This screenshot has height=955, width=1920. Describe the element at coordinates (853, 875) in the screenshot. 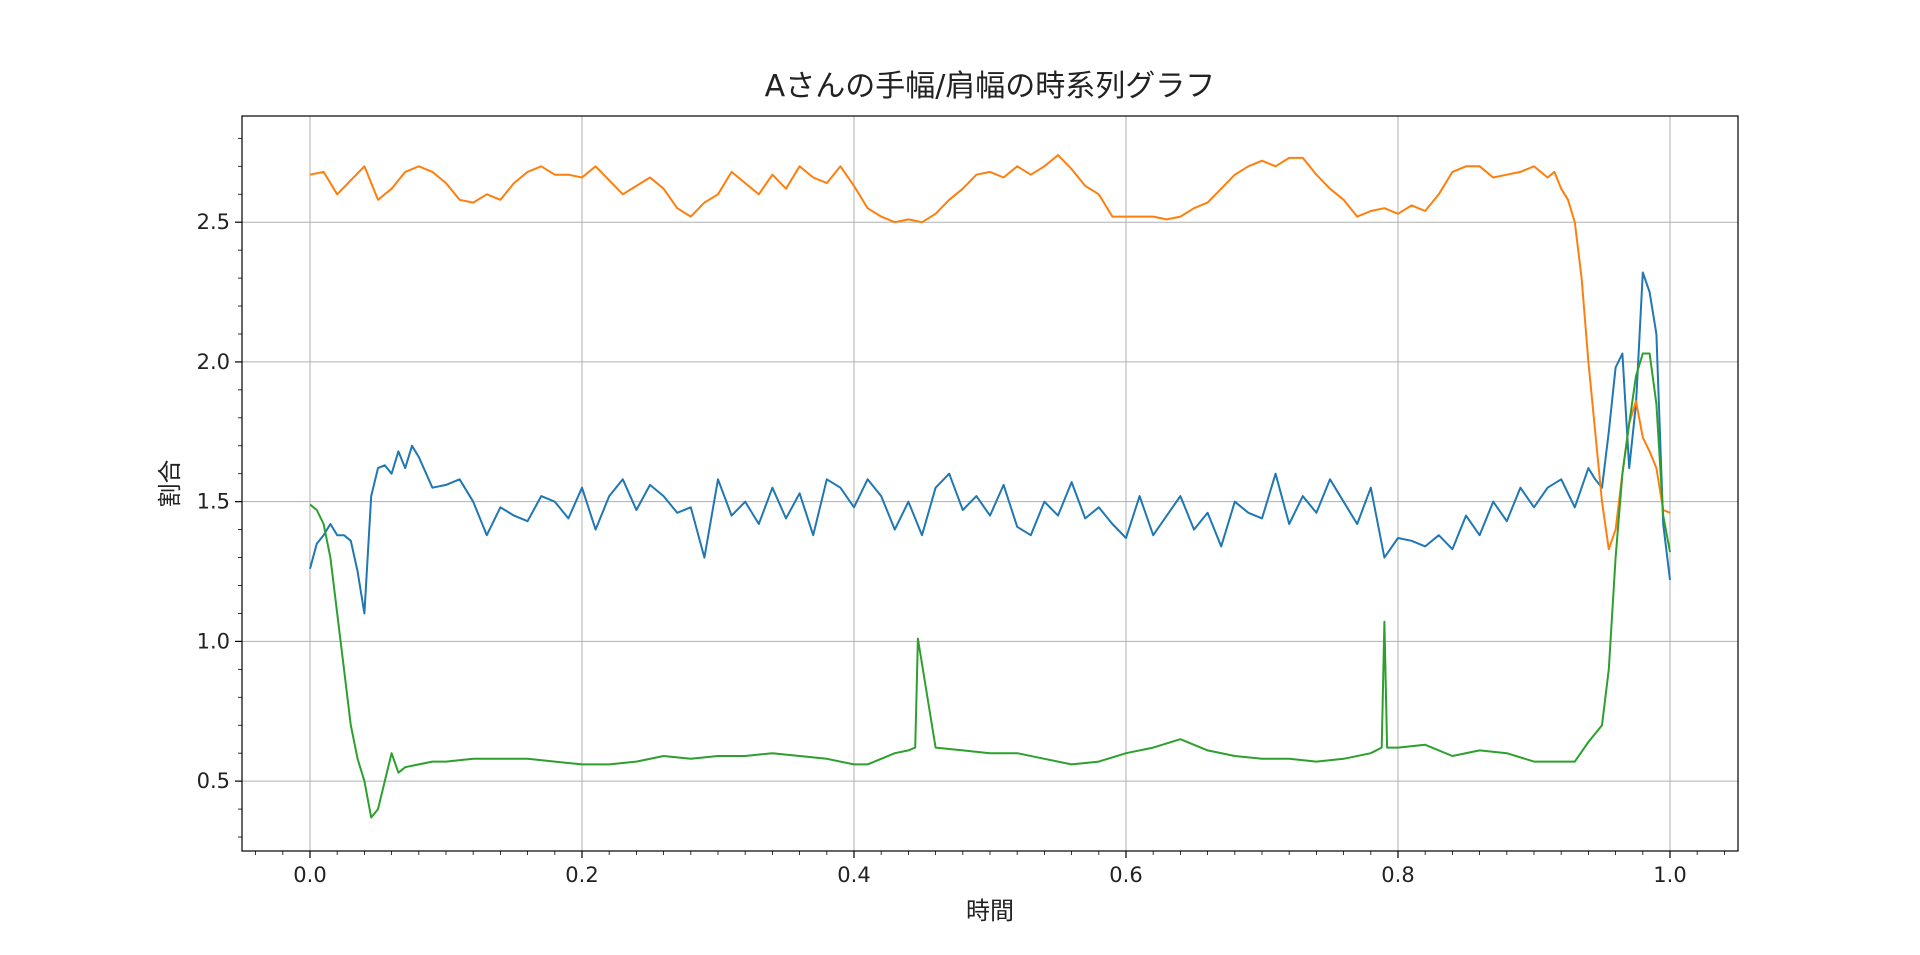

I see `x-tick-label: 0.4` at that location.